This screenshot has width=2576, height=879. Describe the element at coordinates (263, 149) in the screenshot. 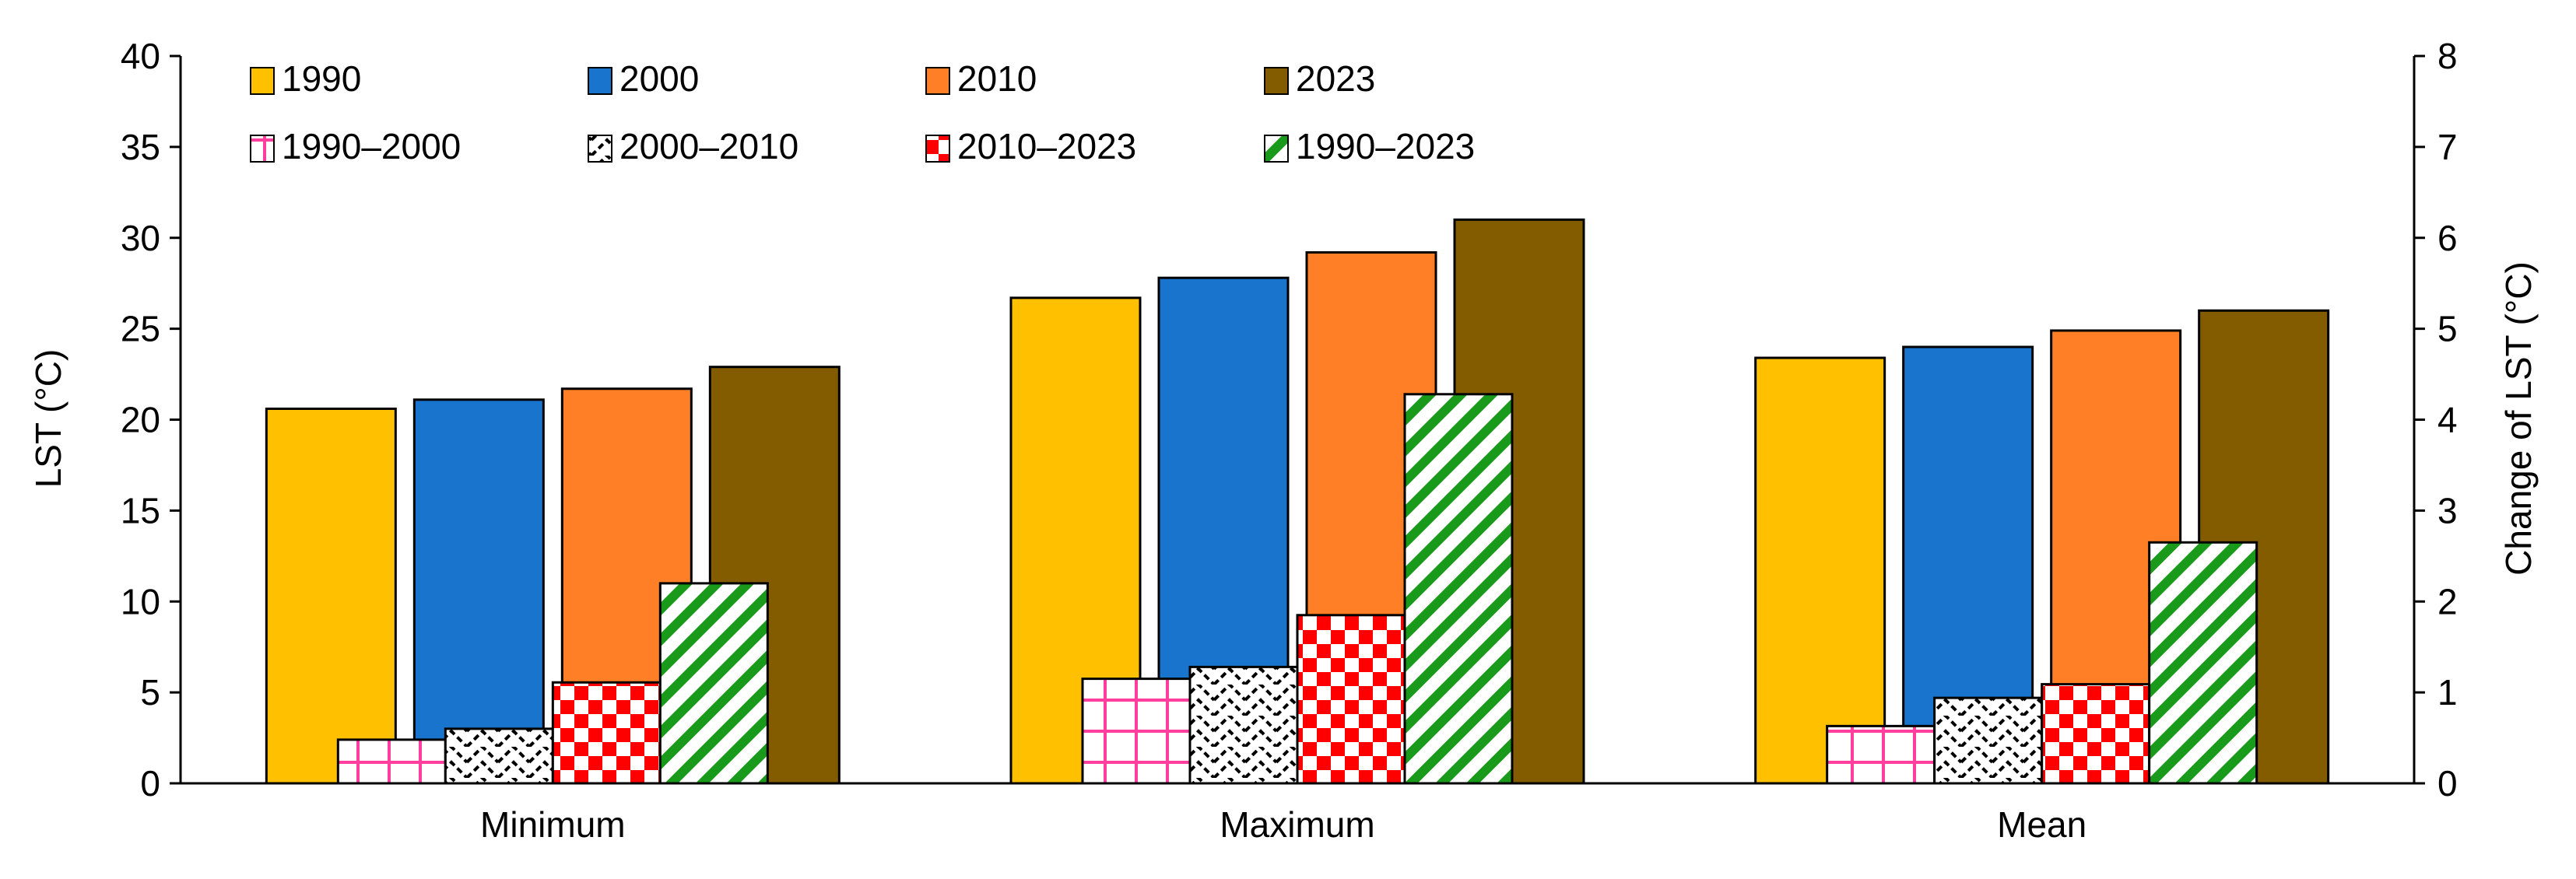

I see `legend-swatch-1990-2000` at that location.